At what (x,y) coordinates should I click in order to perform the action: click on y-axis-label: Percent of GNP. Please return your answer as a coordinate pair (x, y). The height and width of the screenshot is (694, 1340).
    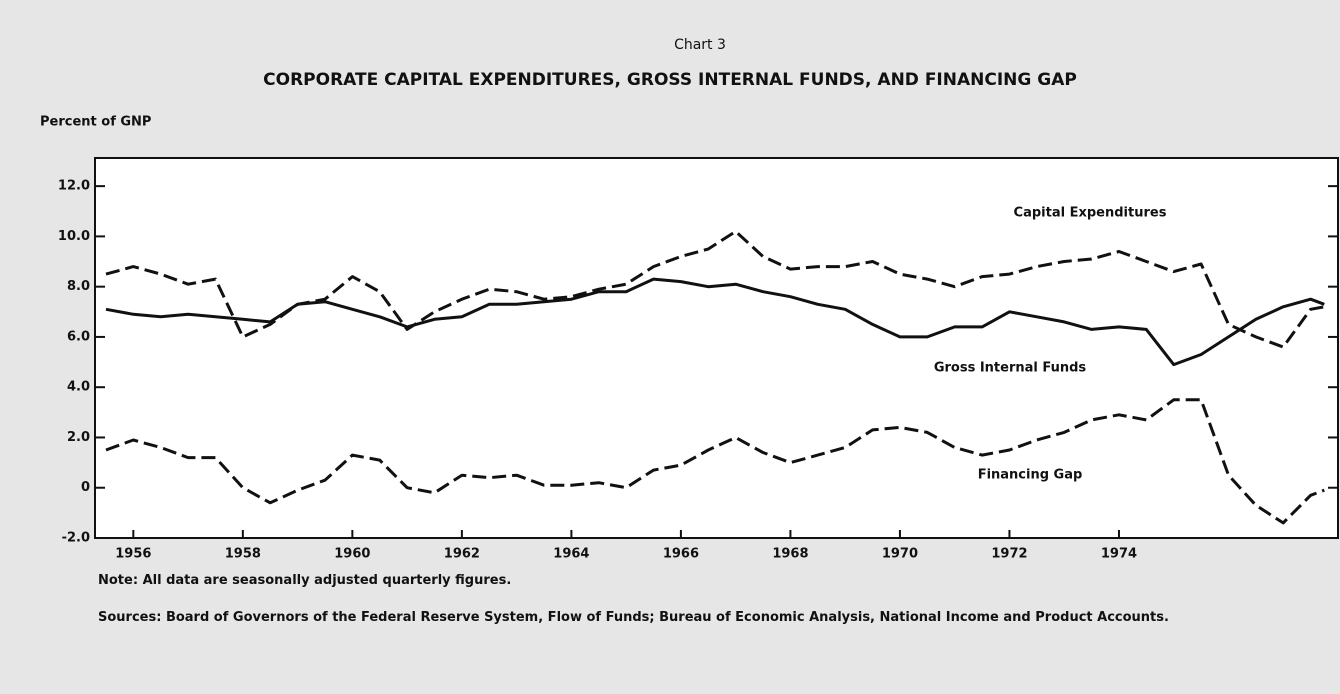
    Looking at the image, I should click on (95, 122).